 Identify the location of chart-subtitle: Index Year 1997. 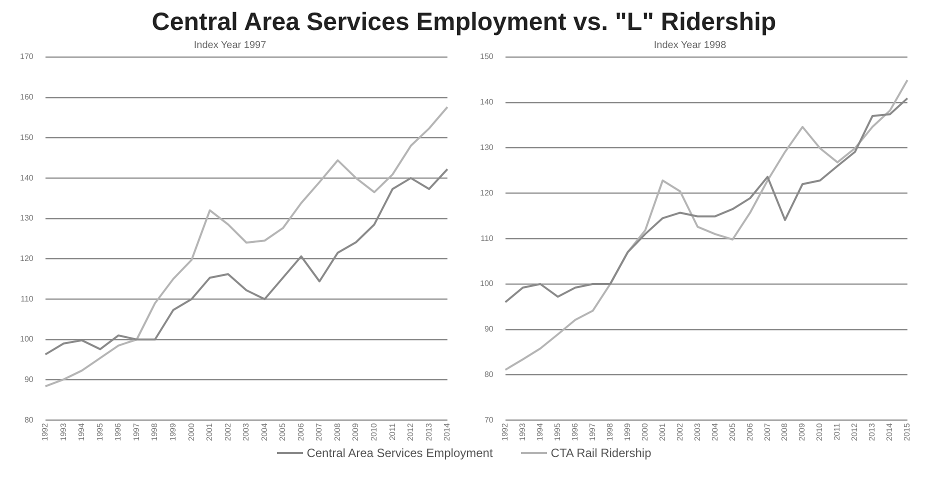
(230, 45).